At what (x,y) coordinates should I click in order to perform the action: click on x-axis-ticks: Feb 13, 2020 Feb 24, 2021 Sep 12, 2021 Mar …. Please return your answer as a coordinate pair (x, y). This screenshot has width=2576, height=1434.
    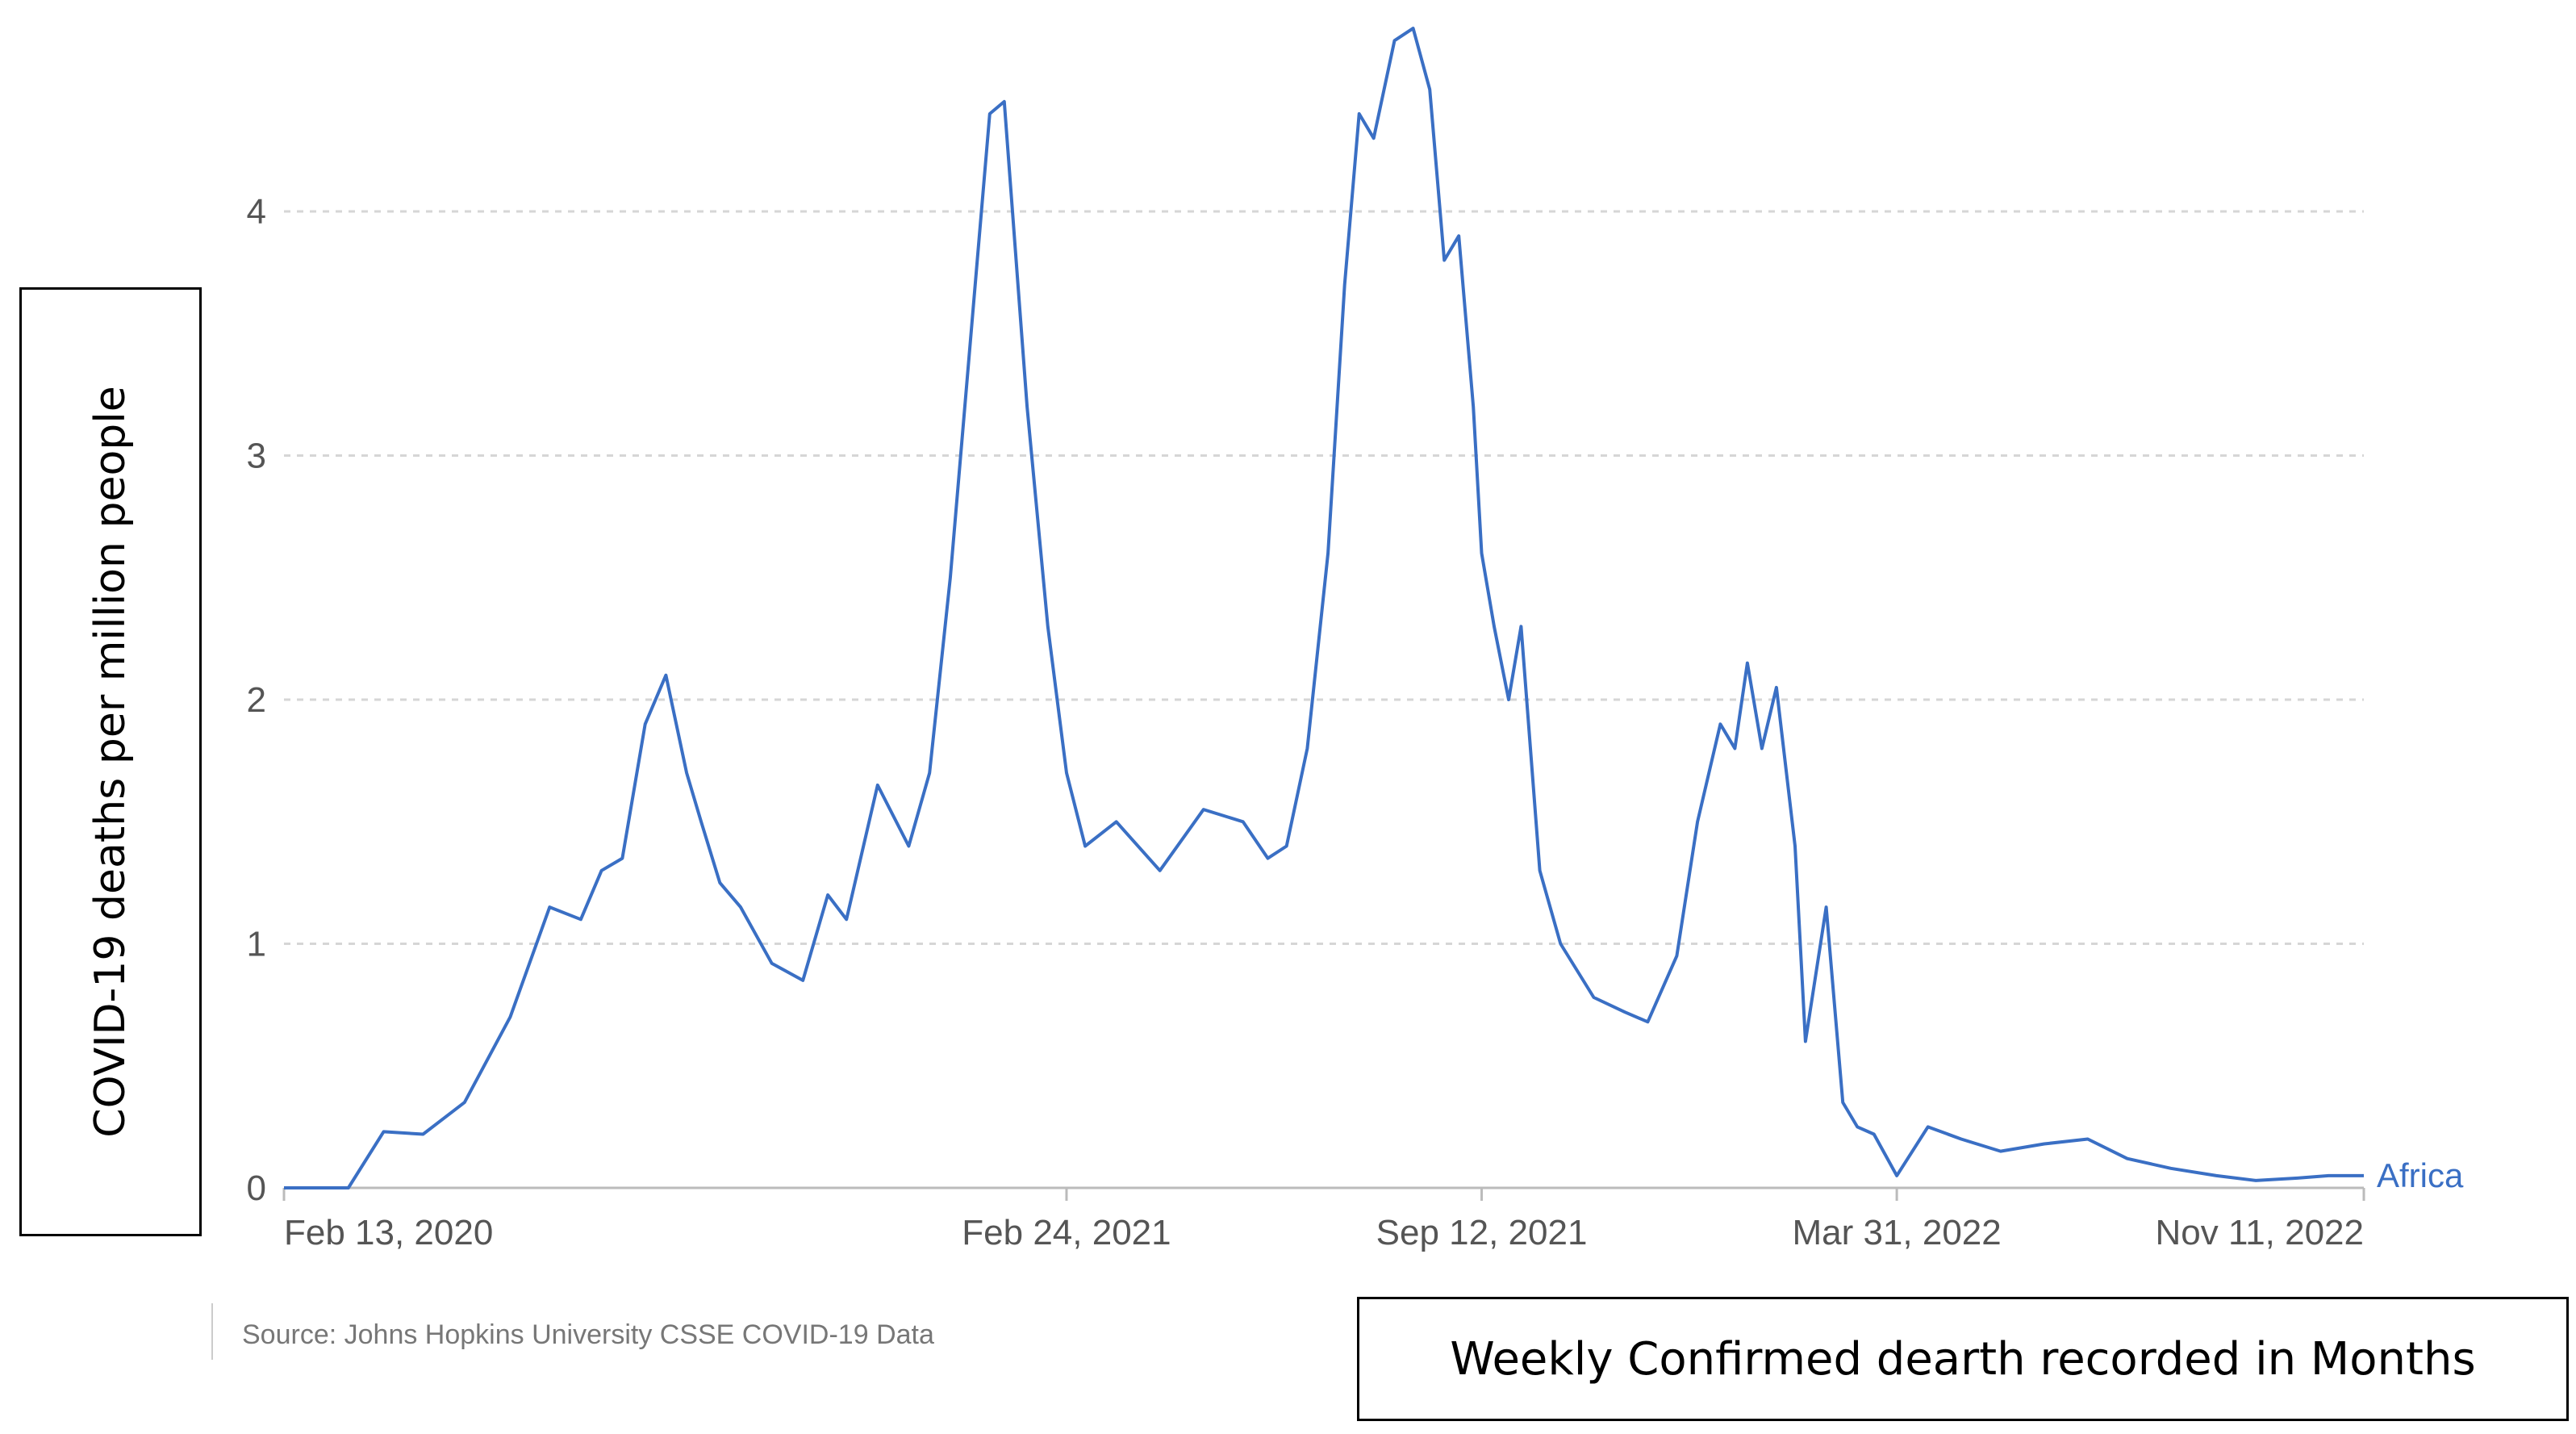
    Looking at the image, I should click on (1323, 1220).